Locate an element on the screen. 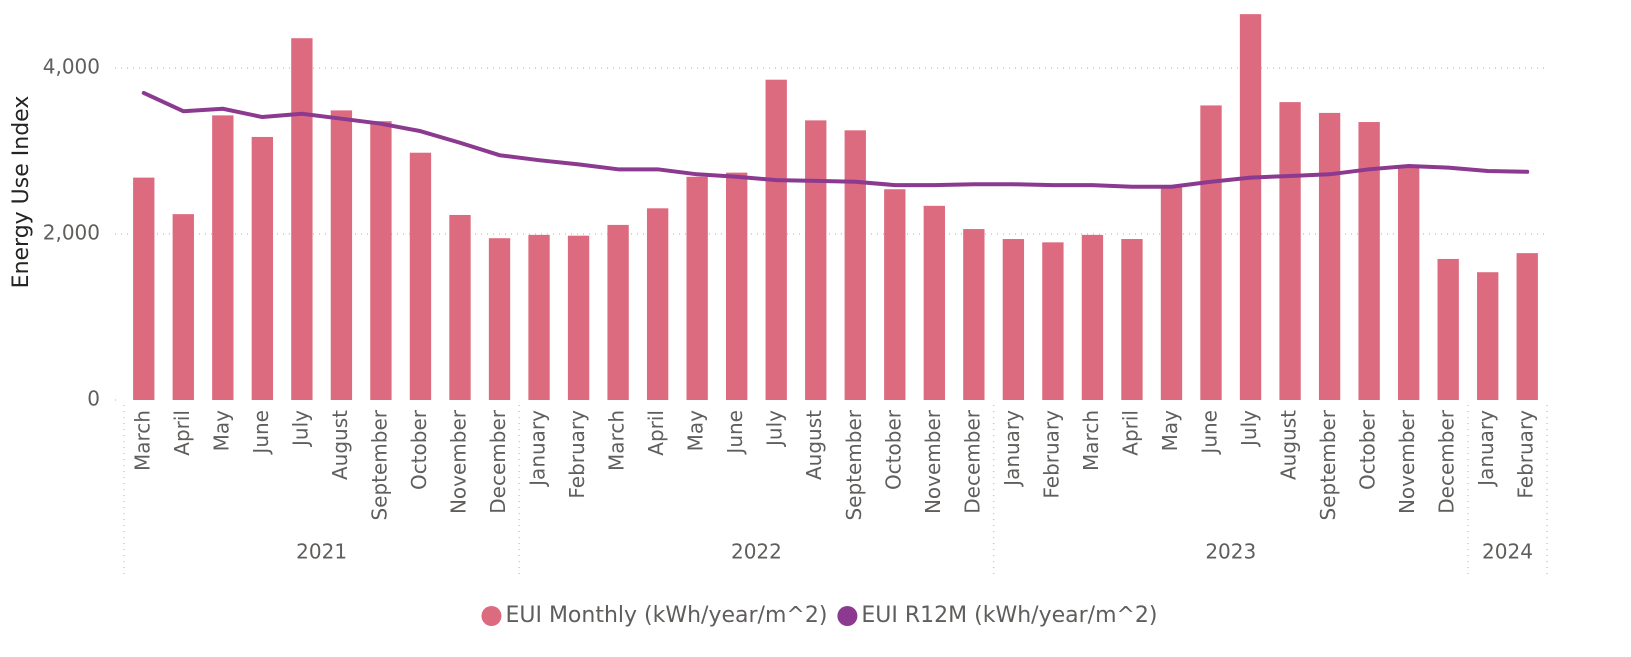 The width and height of the screenshot is (1631, 657). legend-label: EUI R12M (kWh/year/m^2) is located at coordinates (1009, 615).